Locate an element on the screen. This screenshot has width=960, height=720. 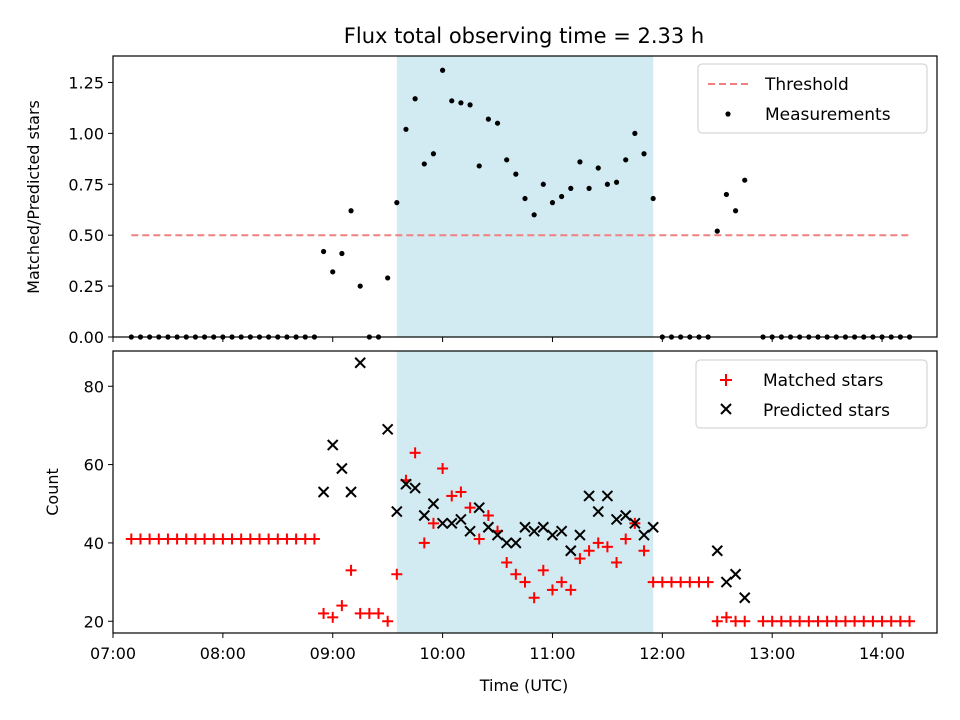
matched-legend-marker is located at coordinates (726, 380).